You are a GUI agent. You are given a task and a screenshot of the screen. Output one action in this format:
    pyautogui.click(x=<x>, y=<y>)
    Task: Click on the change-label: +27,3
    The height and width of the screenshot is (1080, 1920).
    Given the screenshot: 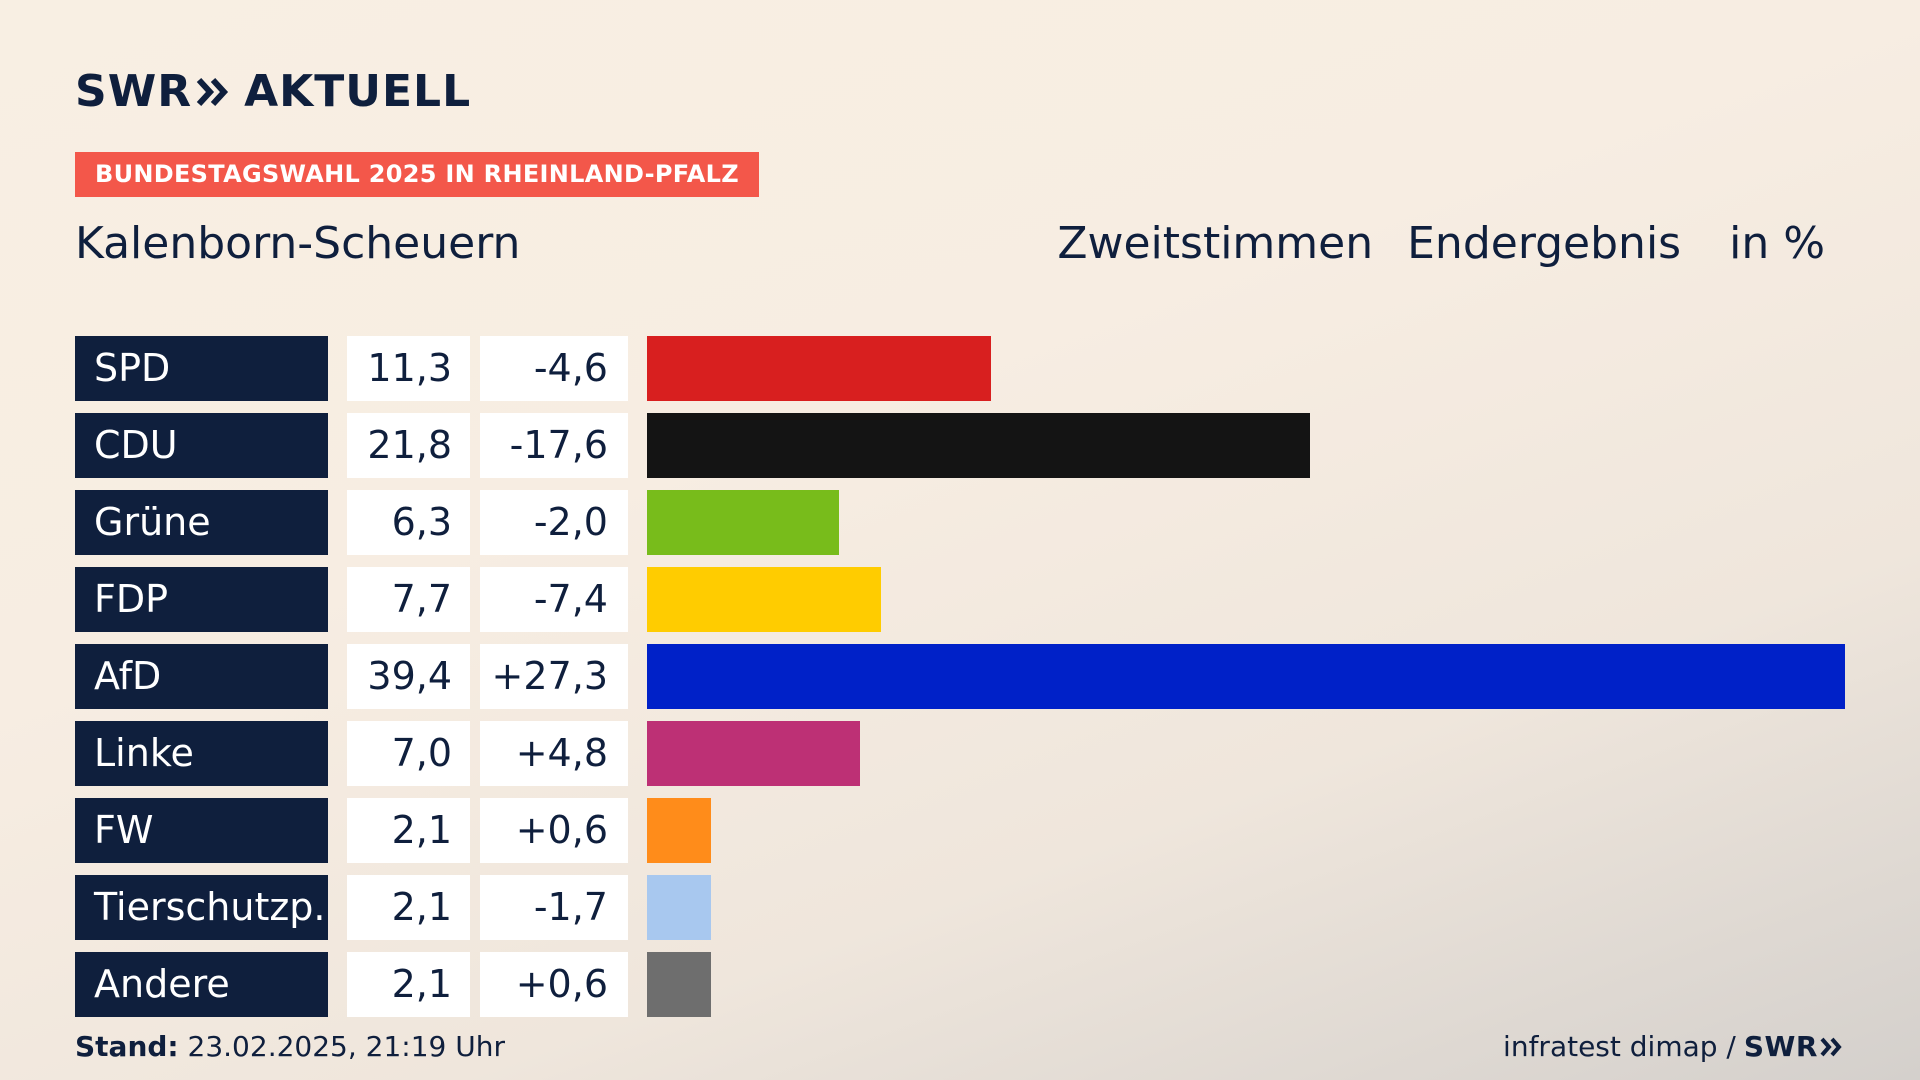 What is the action you would take?
    pyautogui.click(x=554, y=676)
    